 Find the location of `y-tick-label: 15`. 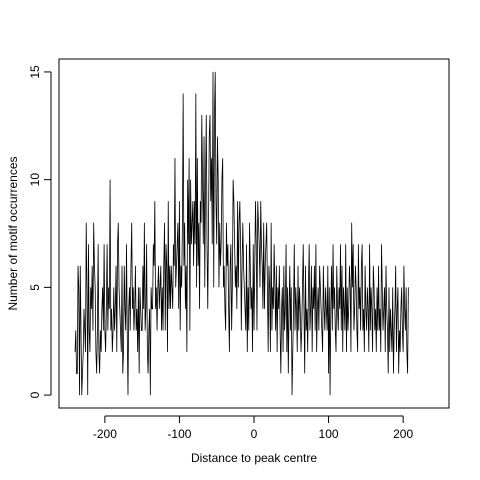

y-tick-label: 15 is located at coordinates (35, 72).